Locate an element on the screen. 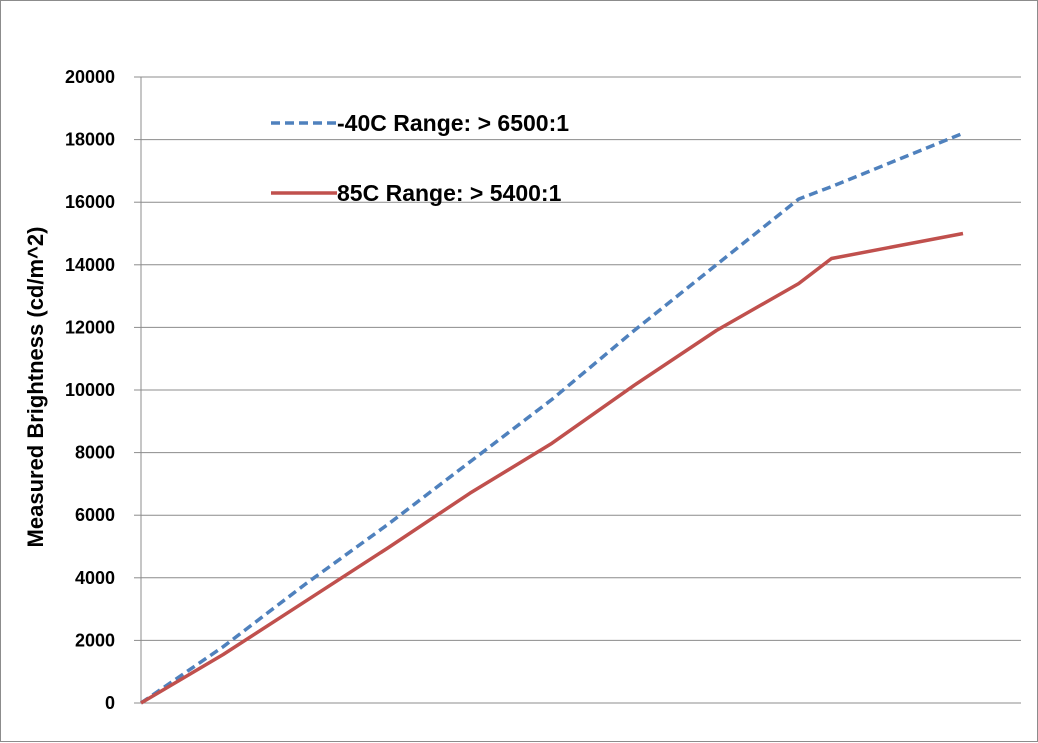 The height and width of the screenshot is (743, 1038). y-tick-label: 4000 is located at coordinates (95, 578).